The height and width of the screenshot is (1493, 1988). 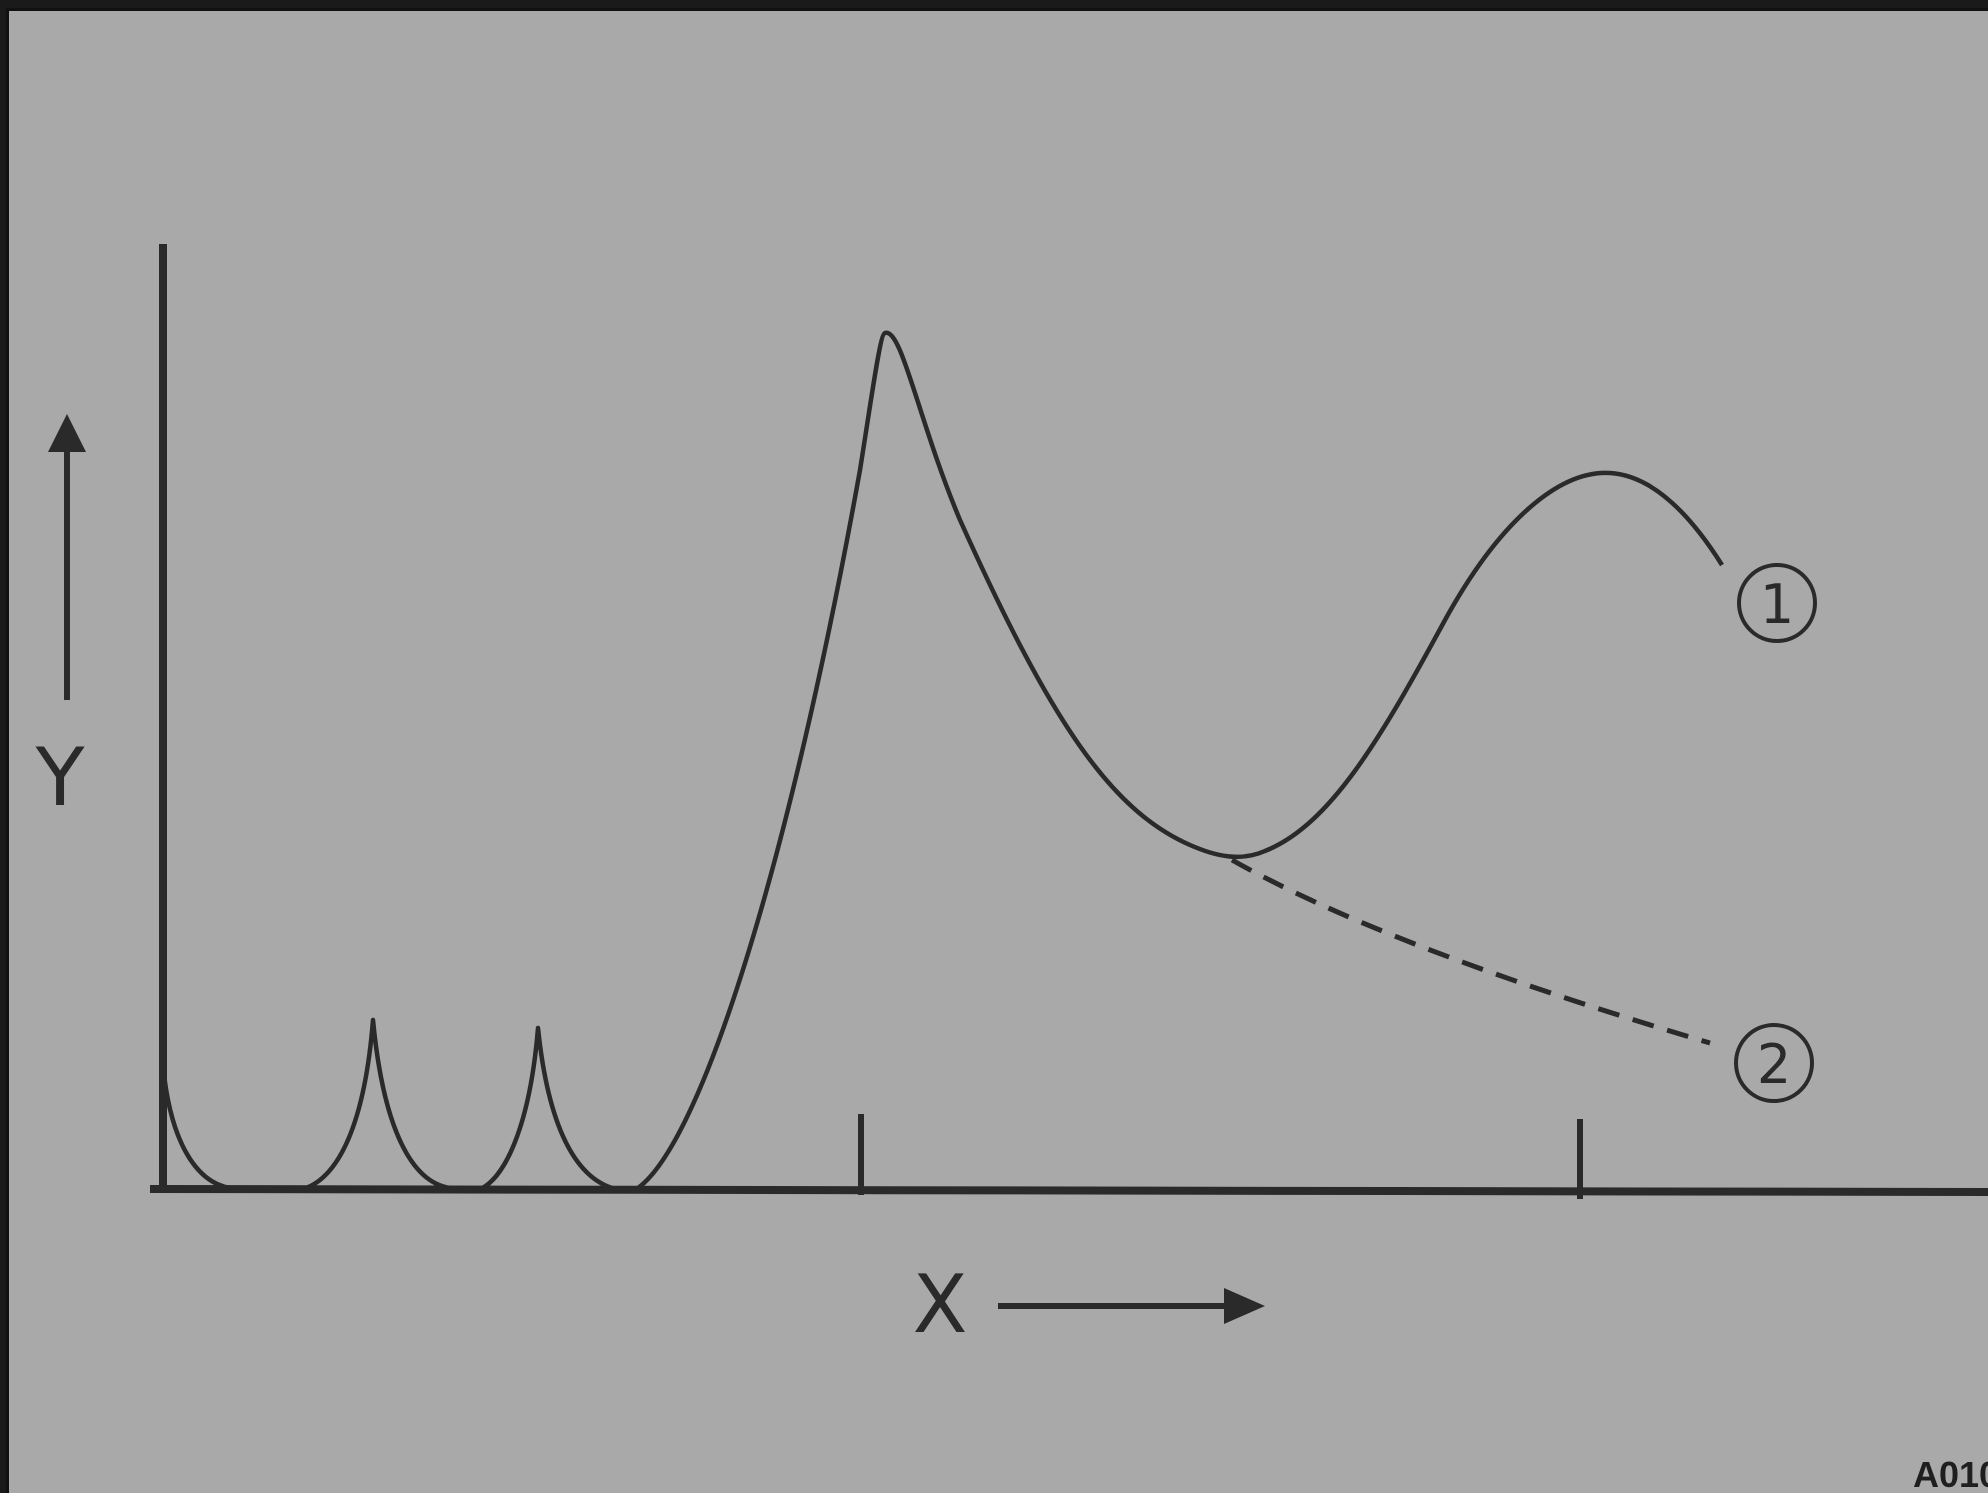 I want to click on x-axis-line, so click(x=1068, y=1190).